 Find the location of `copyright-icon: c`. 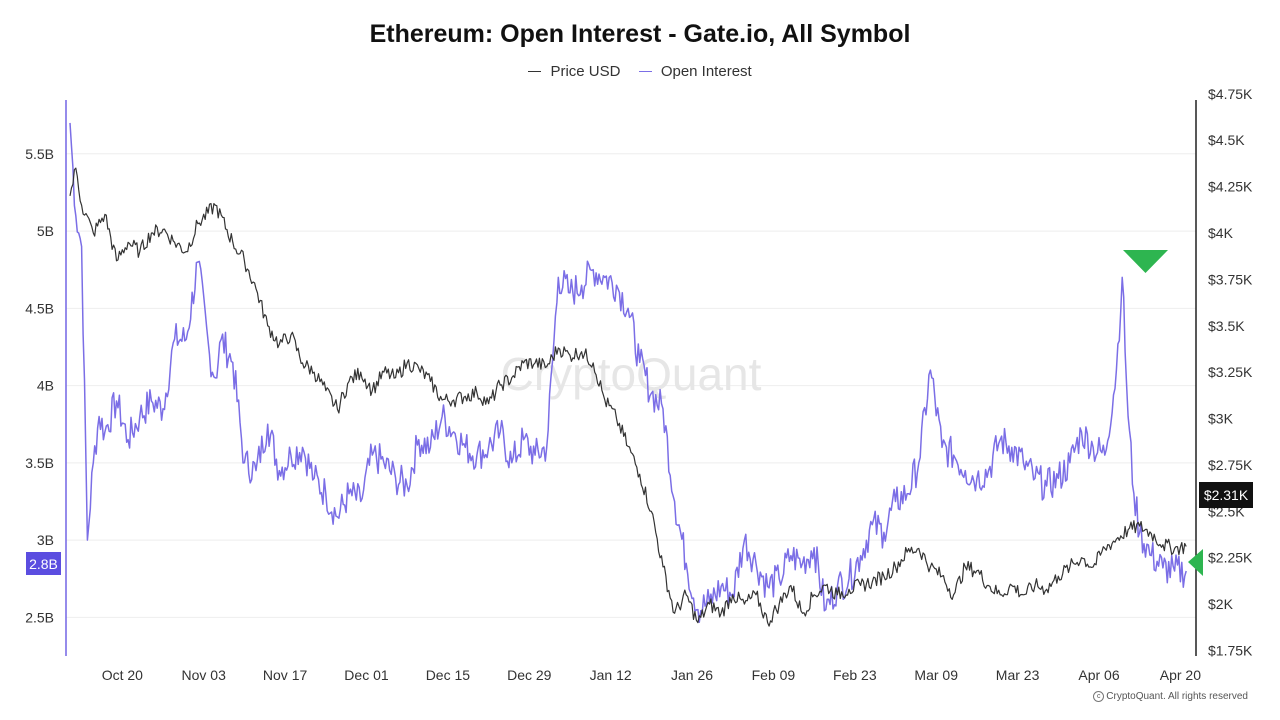

copyright-icon: c is located at coordinates (1099, 696).